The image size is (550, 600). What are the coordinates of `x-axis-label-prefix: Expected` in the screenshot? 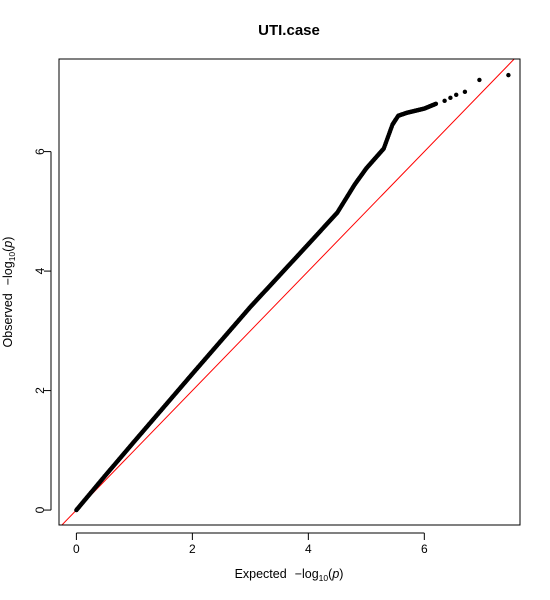 It's located at (261, 574).